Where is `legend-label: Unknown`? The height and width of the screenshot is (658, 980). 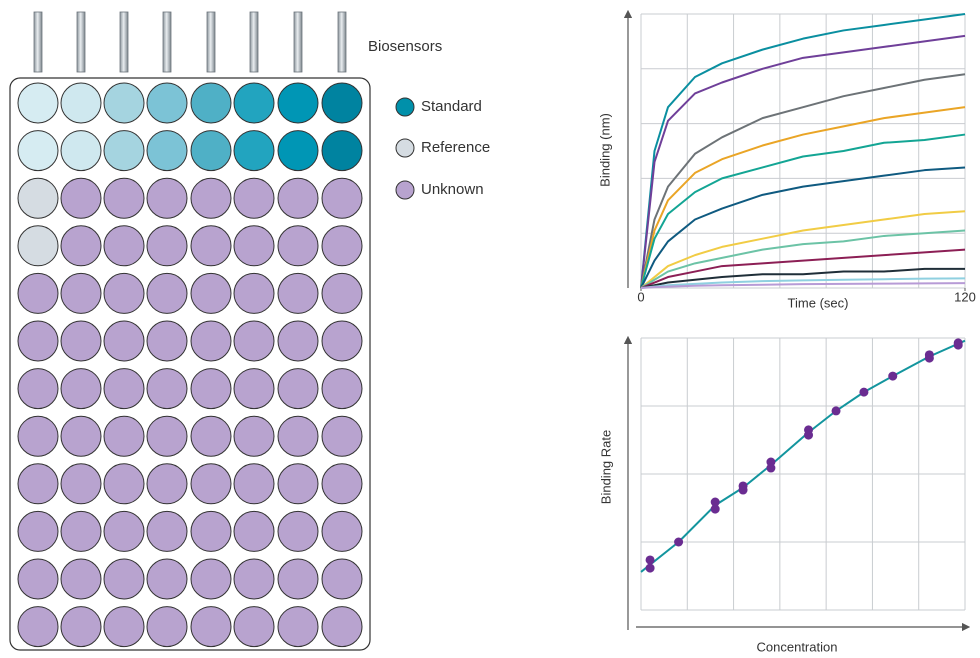 legend-label: Unknown is located at coordinates (452, 189).